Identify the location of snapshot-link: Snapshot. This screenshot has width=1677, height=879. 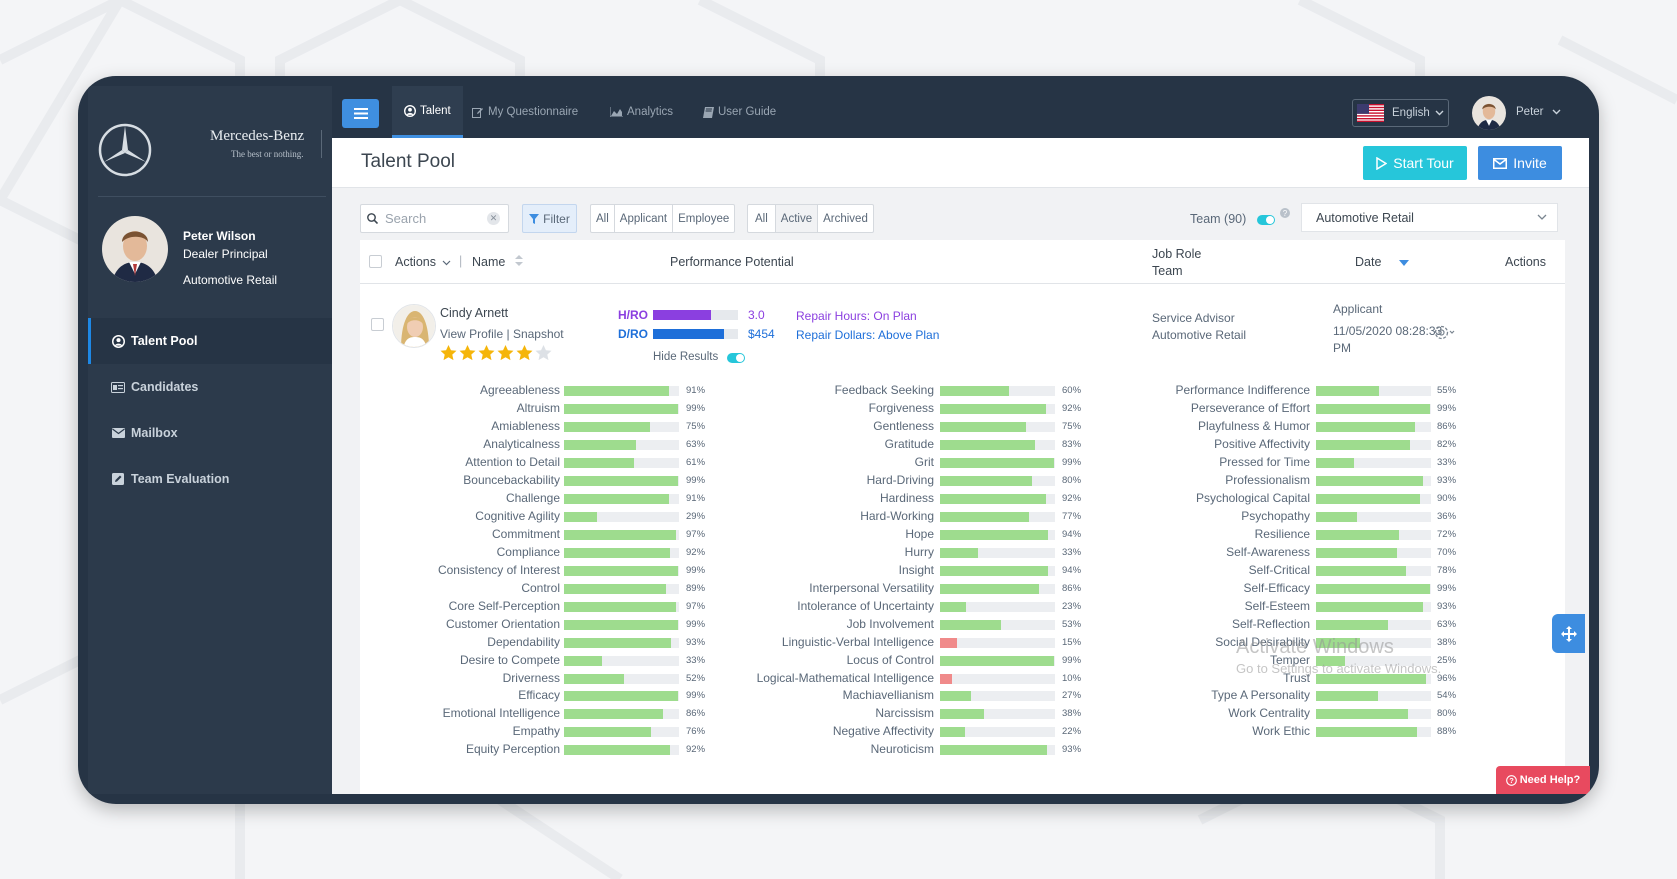
(538, 334).